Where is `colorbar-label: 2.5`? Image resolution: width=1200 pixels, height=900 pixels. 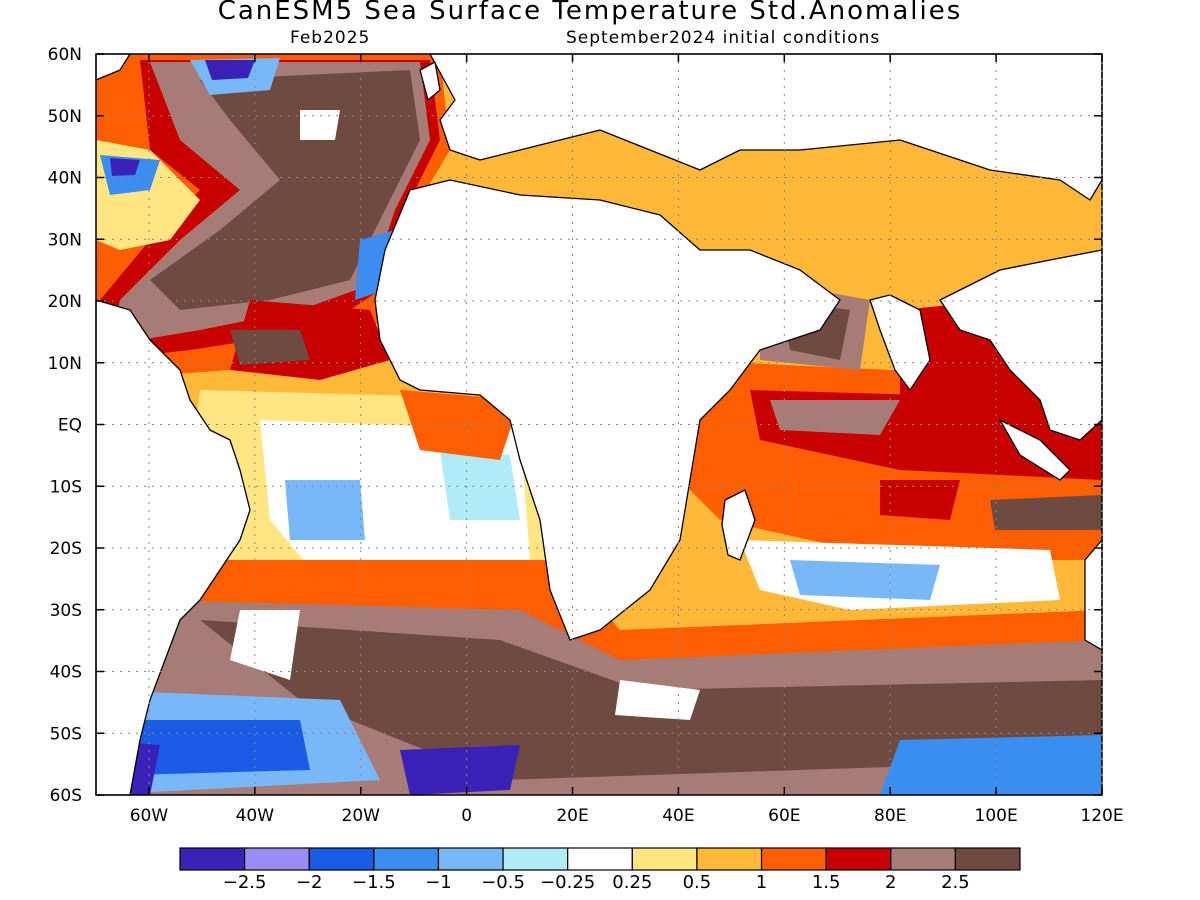
colorbar-label: 2.5 is located at coordinates (955, 882).